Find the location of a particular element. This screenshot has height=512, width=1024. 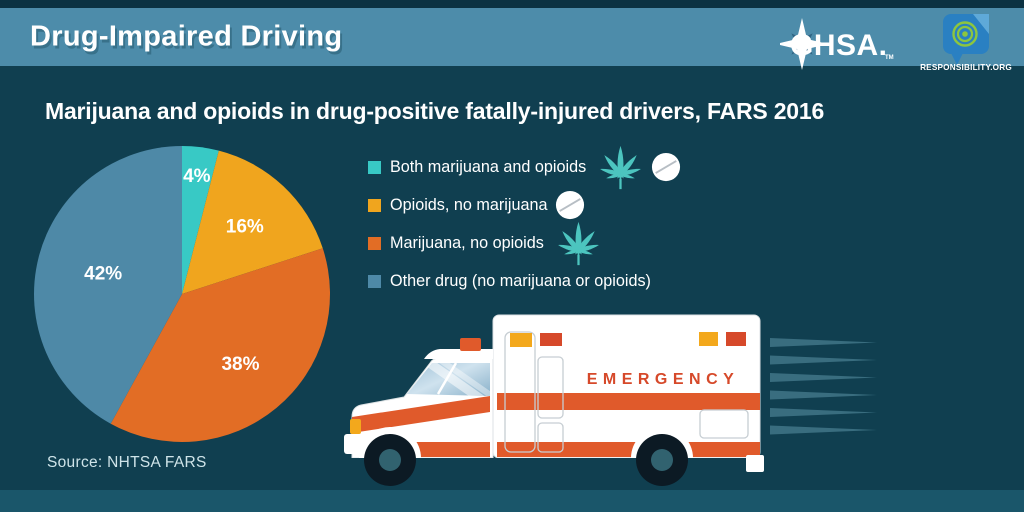

page-title: Drug-Impaired Driving is located at coordinates (186, 36).